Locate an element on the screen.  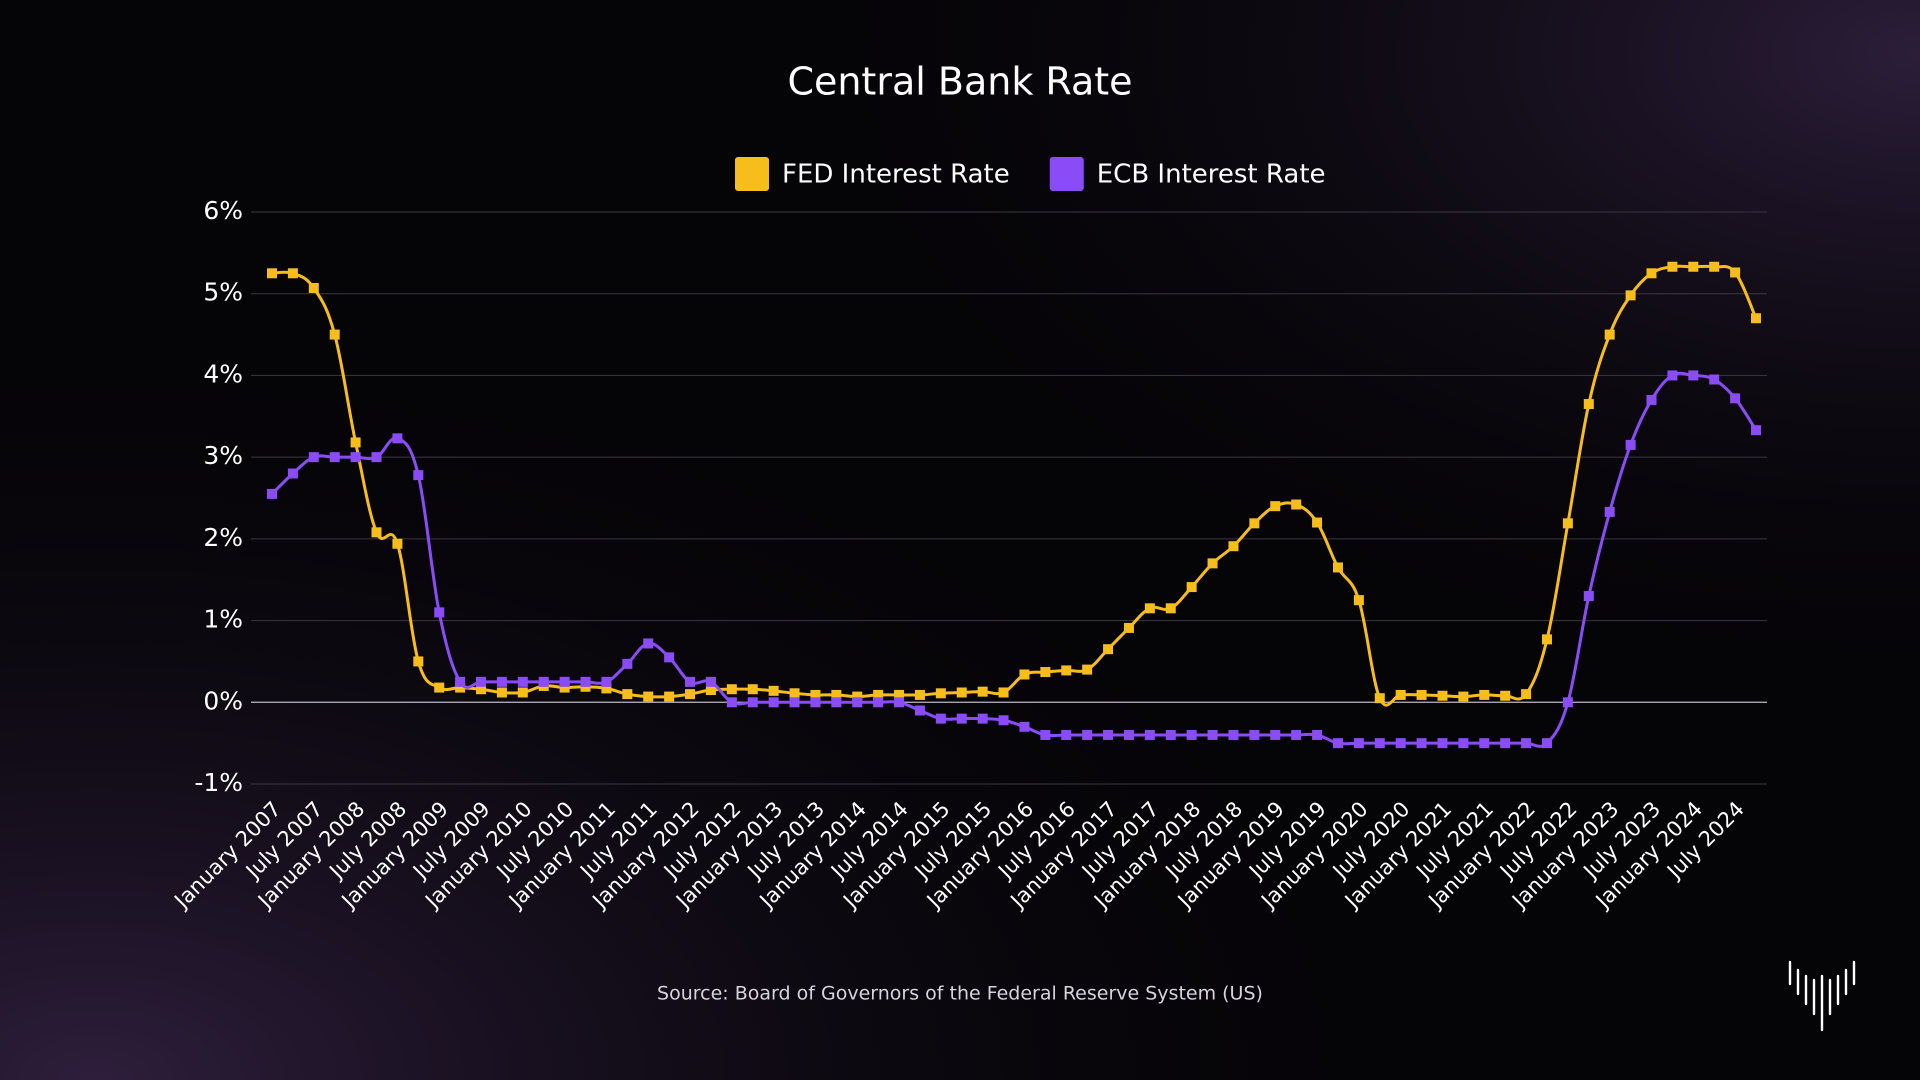
y-tick-label: 4% is located at coordinates (223, 373).